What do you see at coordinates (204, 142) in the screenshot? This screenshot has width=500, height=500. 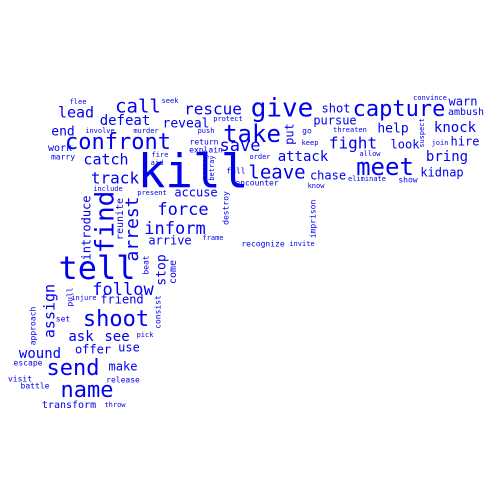 I see `word-return: return` at bounding box center [204, 142].